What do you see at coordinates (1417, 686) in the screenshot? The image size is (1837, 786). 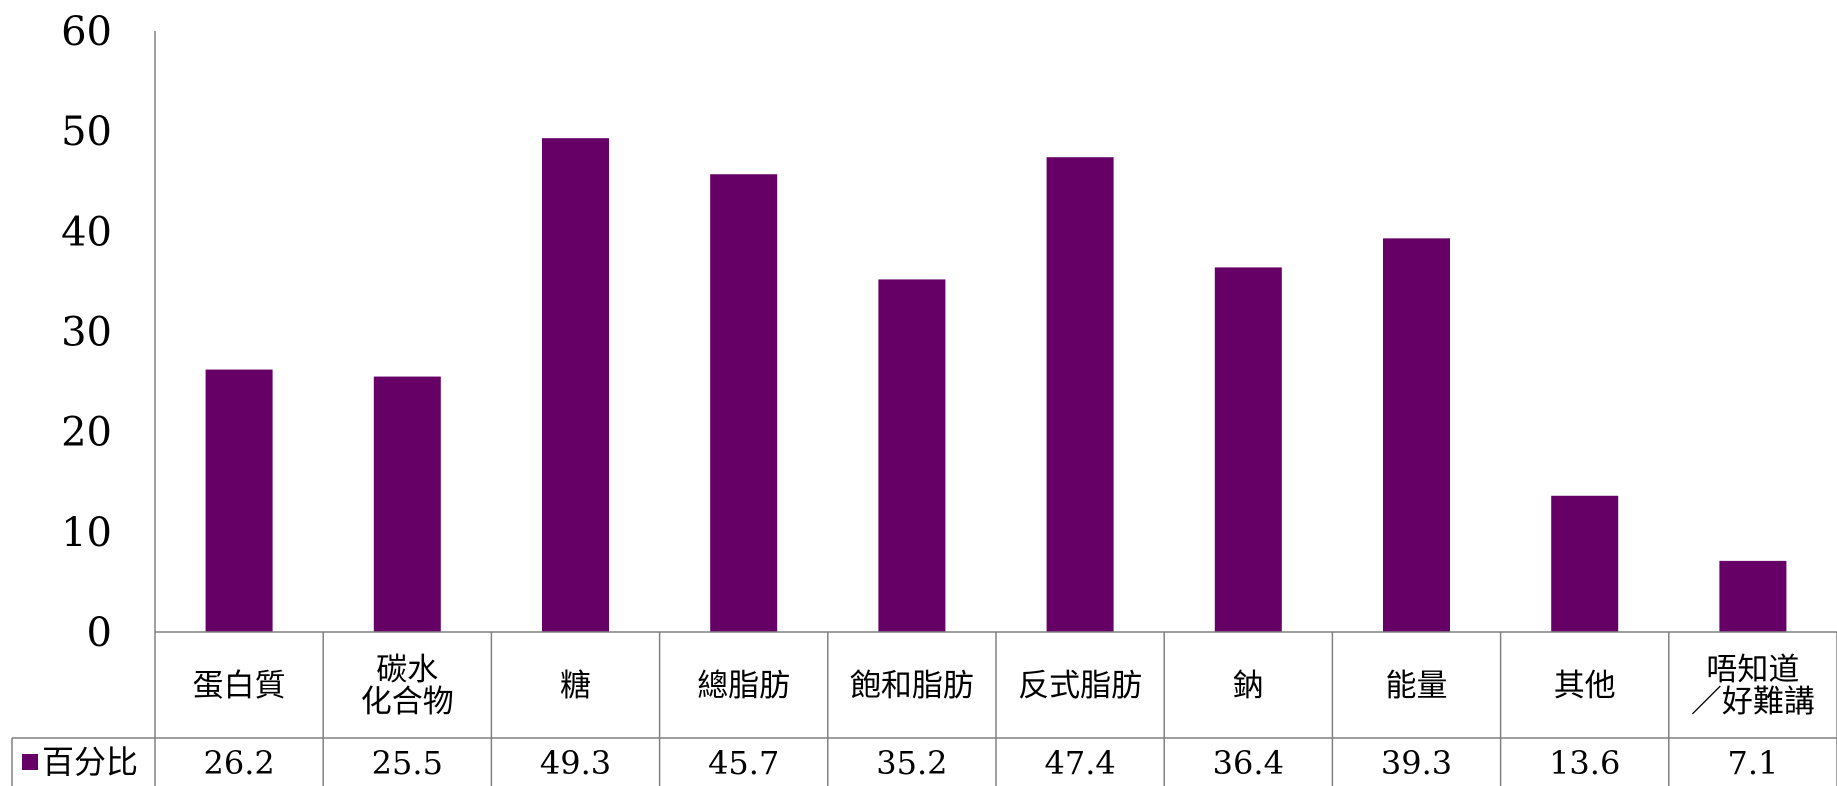 I see `category-label: 能量` at bounding box center [1417, 686].